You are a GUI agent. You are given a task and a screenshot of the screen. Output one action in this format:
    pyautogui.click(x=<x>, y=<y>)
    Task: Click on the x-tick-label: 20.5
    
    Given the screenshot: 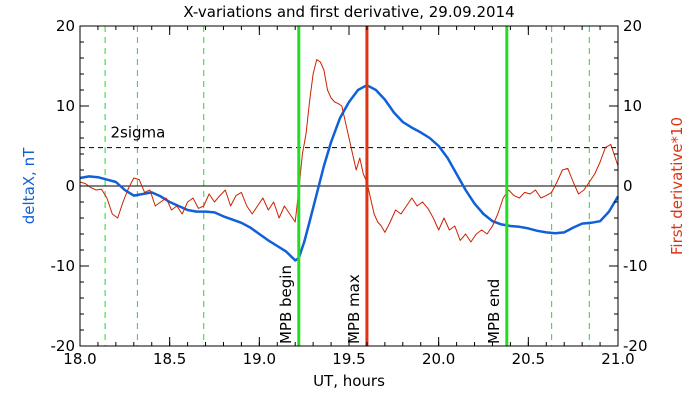 What is the action you would take?
    pyautogui.click(x=528, y=359)
    